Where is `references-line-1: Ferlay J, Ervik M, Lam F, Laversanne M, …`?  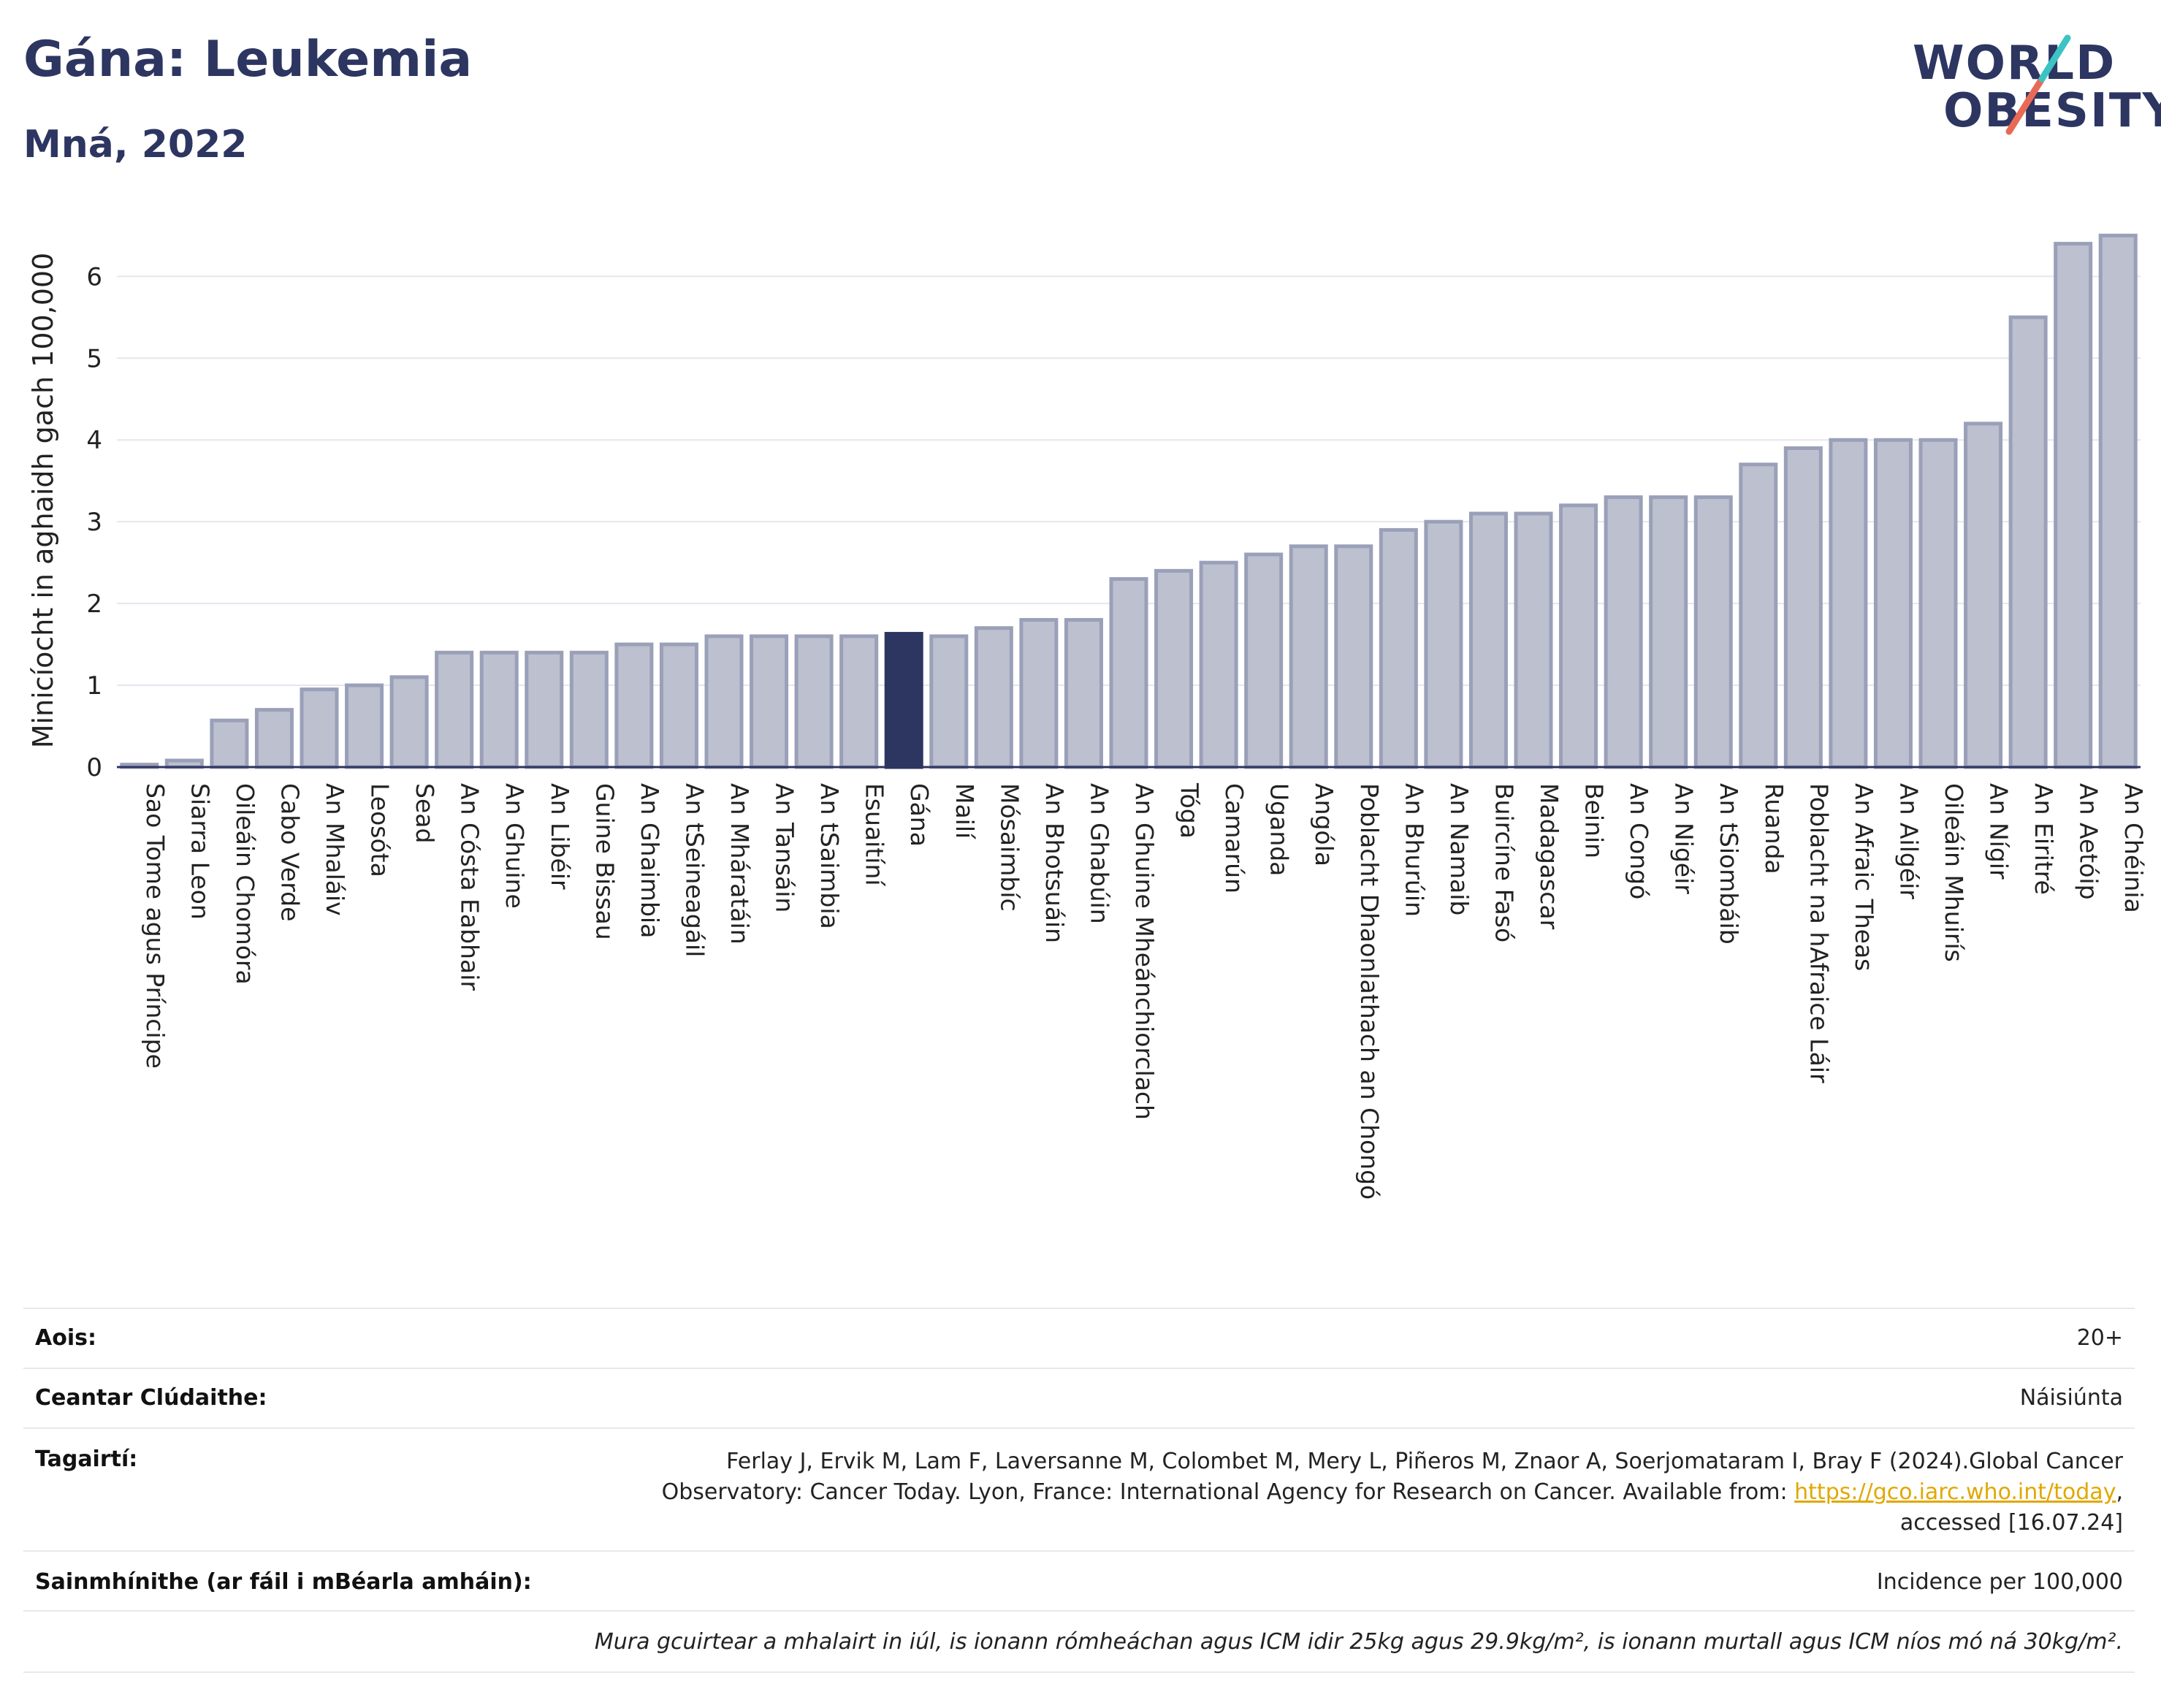 references-line-1: Ferlay J, Ervik M, Lam F, Laversanne M, … is located at coordinates (1424, 1462).